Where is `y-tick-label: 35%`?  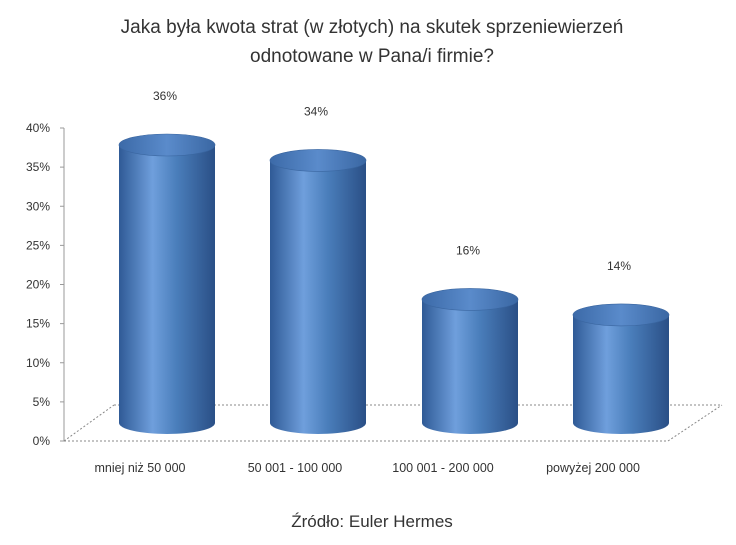 y-tick-label: 35% is located at coordinates (38, 167).